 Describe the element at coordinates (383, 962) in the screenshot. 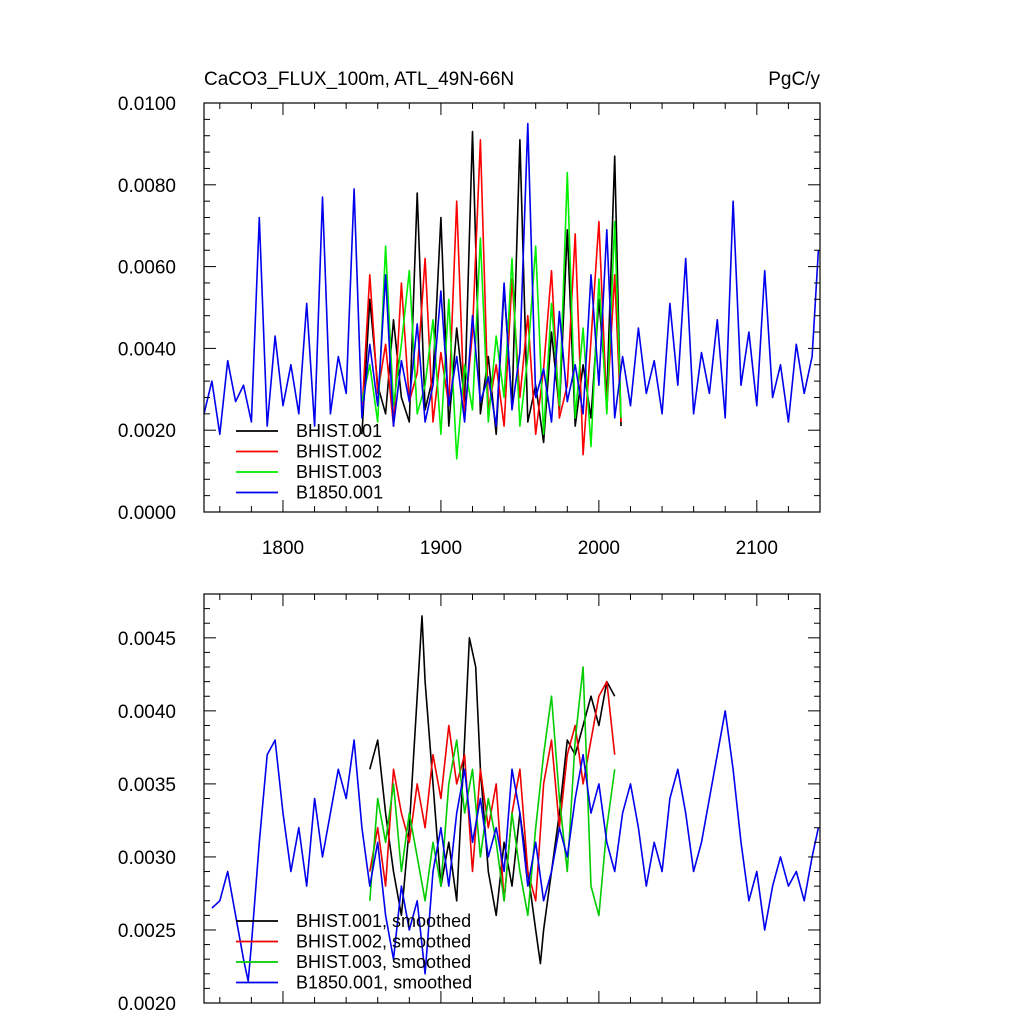

I see `legend-label-2: BHIST.003, smoothed` at that location.